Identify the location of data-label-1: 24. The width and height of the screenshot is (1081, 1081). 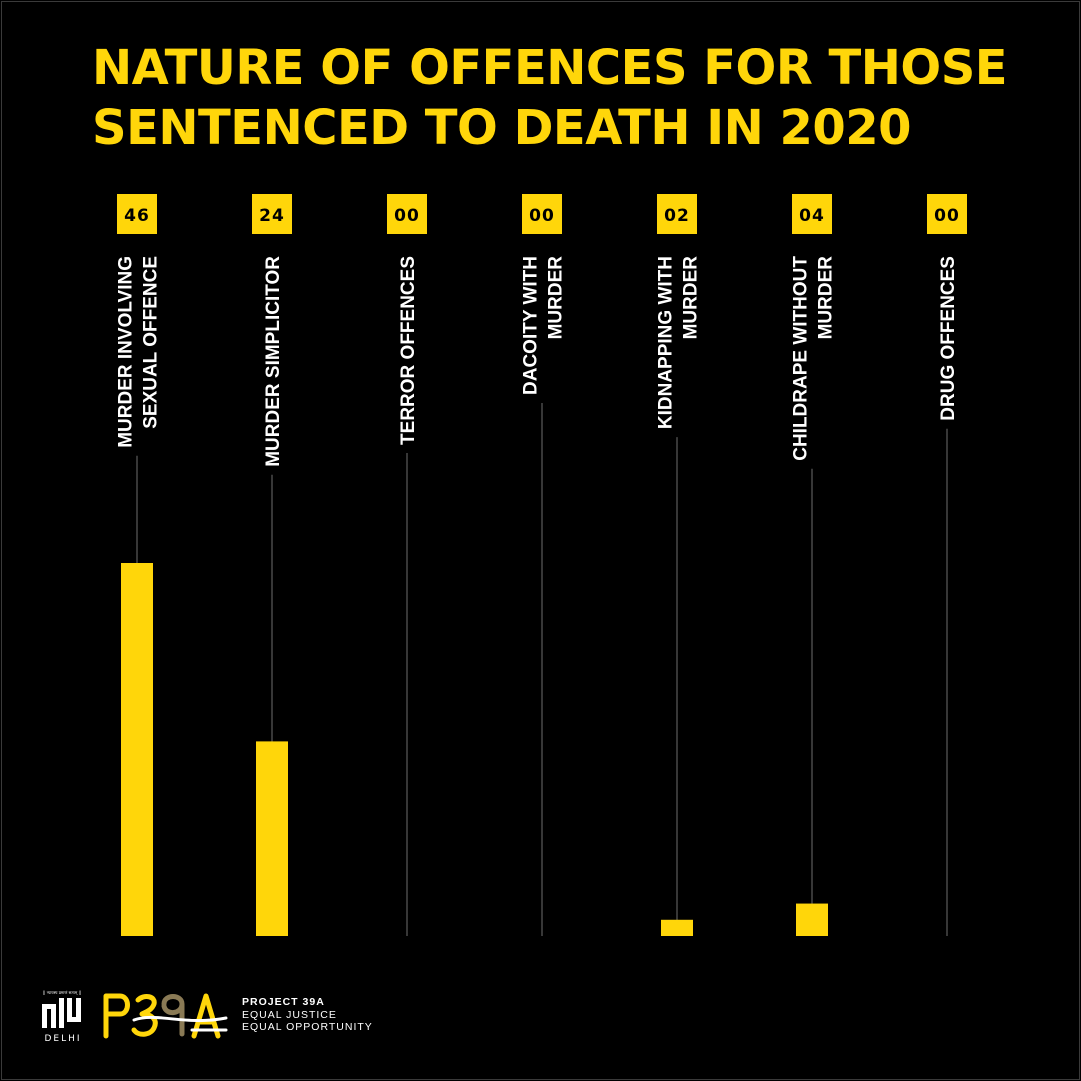
(272, 216).